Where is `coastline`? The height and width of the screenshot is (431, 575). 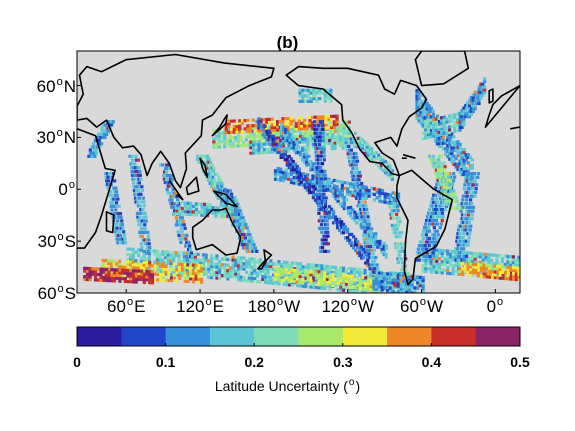
coastline is located at coordinates (442, 69).